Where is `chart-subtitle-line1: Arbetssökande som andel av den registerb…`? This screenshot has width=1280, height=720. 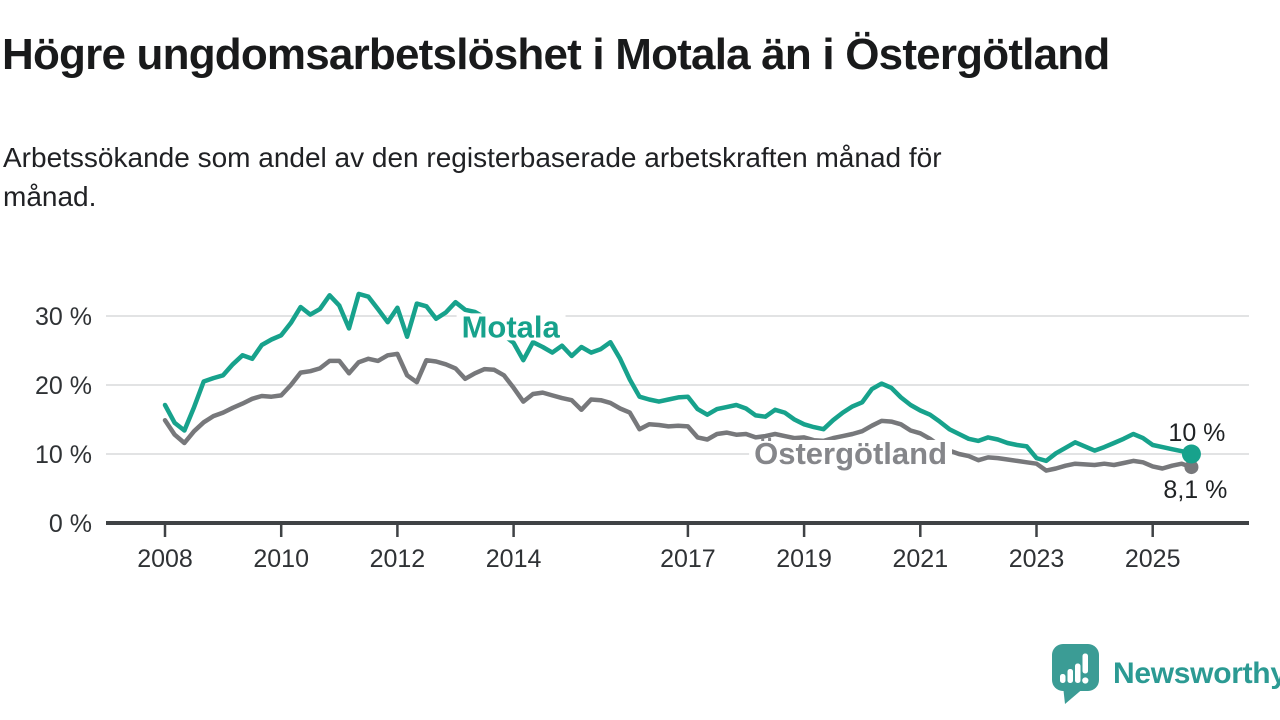
chart-subtitle-line1: Arbetssökande som andel av den registerb… is located at coordinates (472, 157).